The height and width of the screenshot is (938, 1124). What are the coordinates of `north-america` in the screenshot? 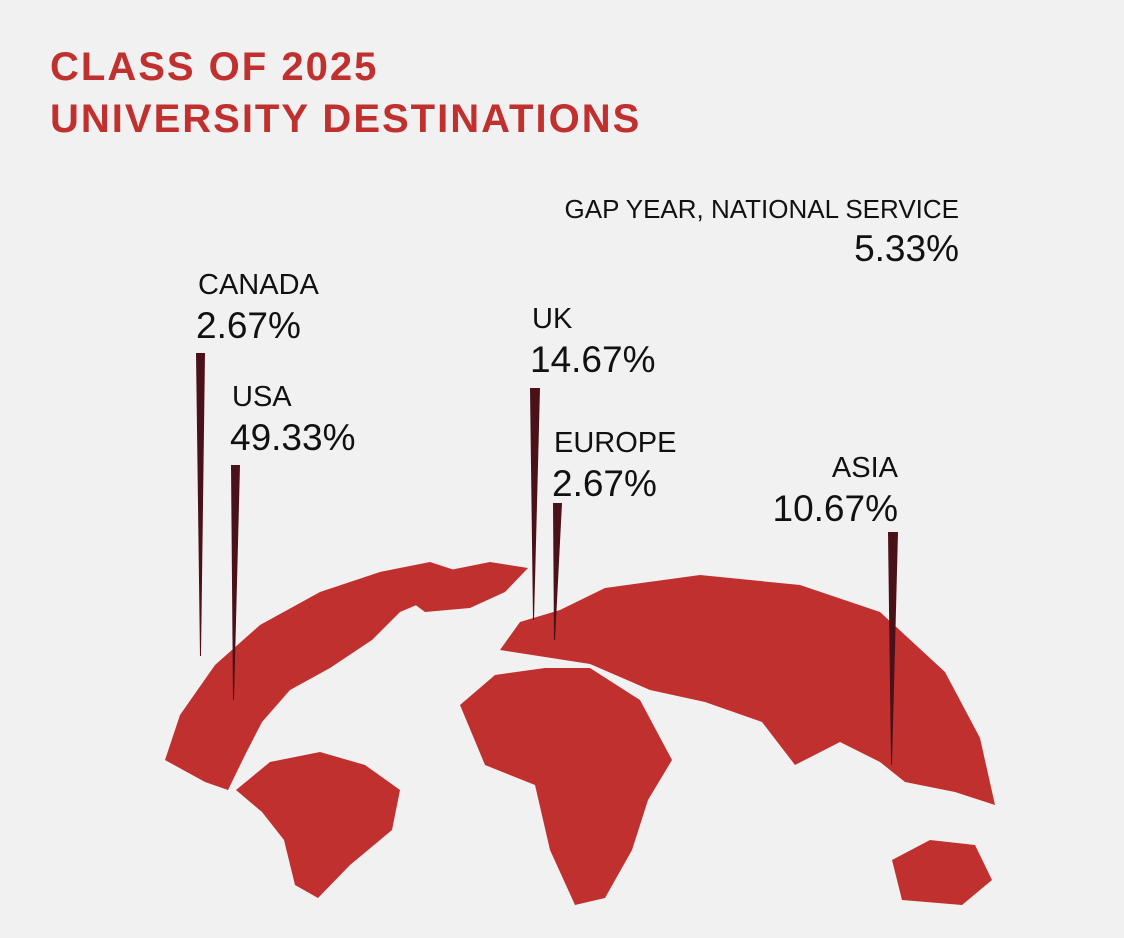 It's located at (317, 676).